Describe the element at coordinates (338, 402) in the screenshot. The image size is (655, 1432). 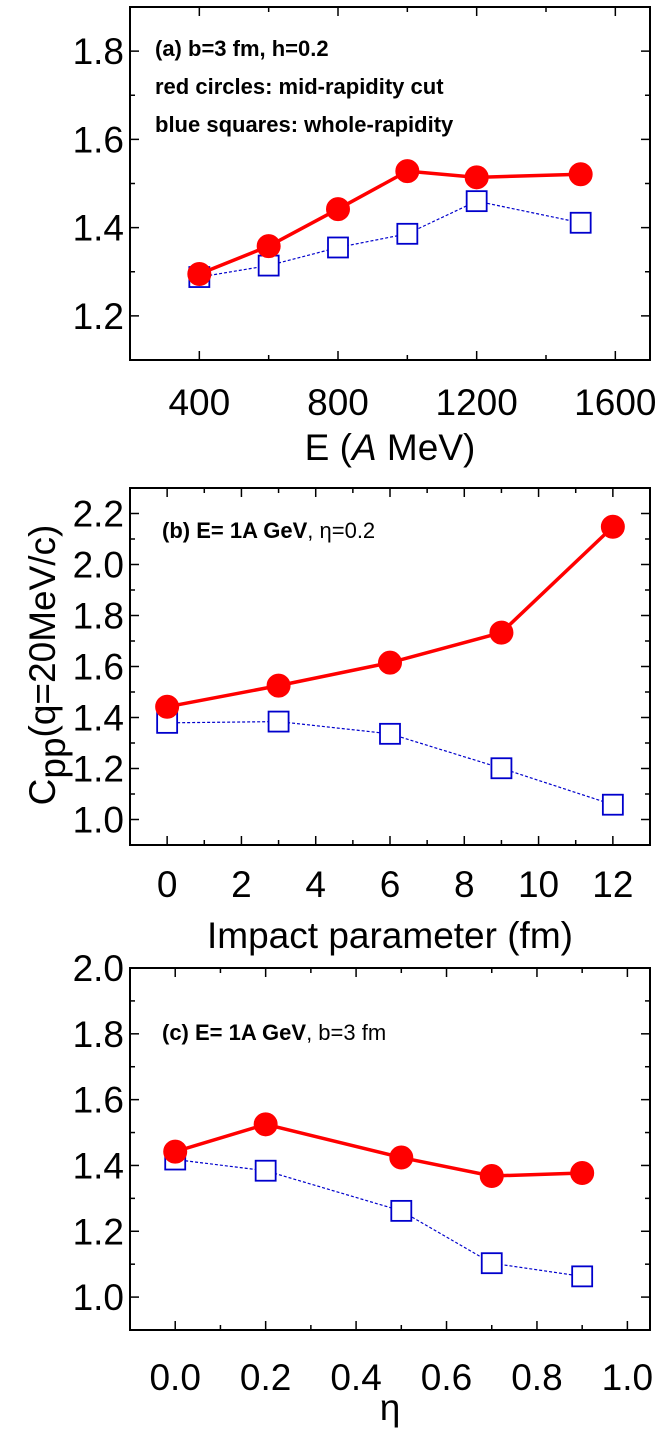
I see `x-tick-label: 800` at that location.